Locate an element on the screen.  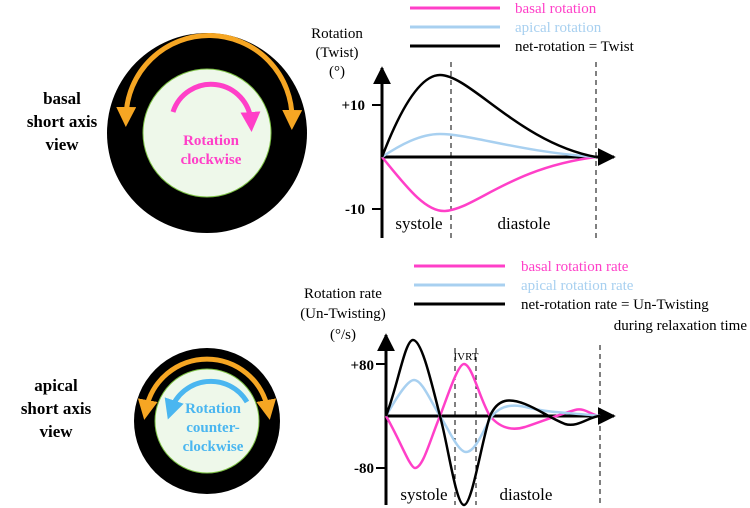
apical-ring-diagram: Rotation counter- clockwise is located at coordinates (207, 421).